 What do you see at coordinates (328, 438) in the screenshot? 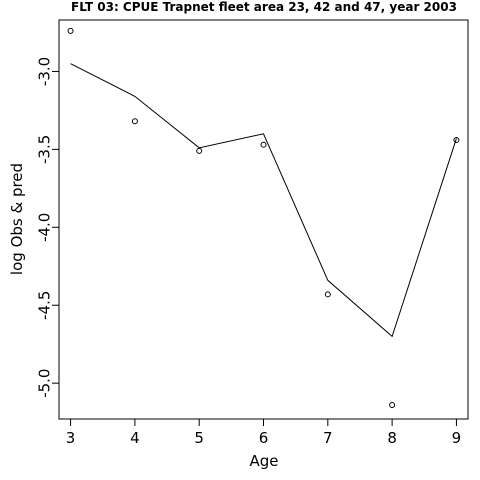
I see `x-tick-label: 7` at bounding box center [328, 438].